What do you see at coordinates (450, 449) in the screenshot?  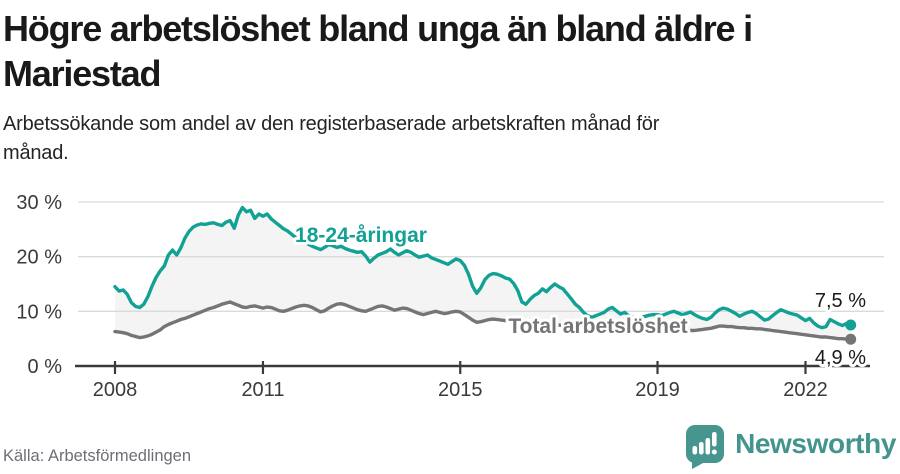 I see `chart-footer: Källa: Arbetsförmedlingen Newsworthy` at bounding box center [450, 449].